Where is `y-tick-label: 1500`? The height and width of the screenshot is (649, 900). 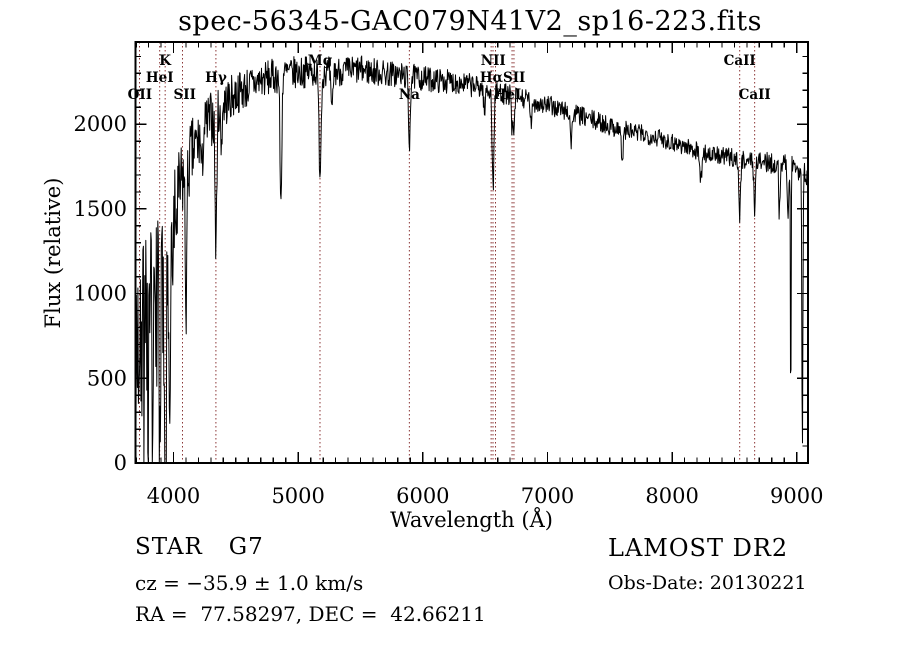 y-tick-label: 1500 is located at coordinates (100, 209).